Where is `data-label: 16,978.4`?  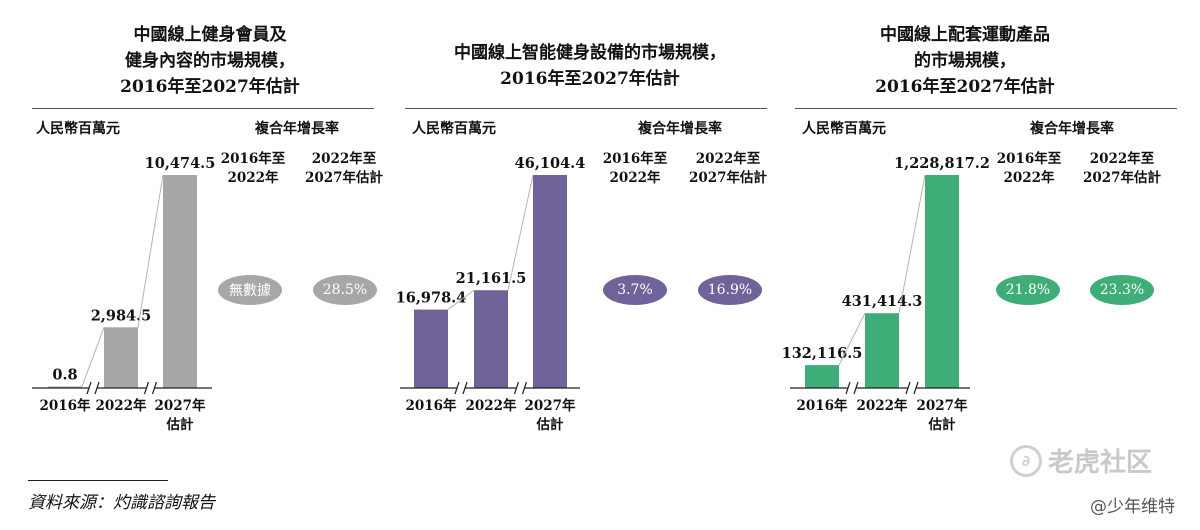 data-label: 16,978.4 is located at coordinates (431, 298).